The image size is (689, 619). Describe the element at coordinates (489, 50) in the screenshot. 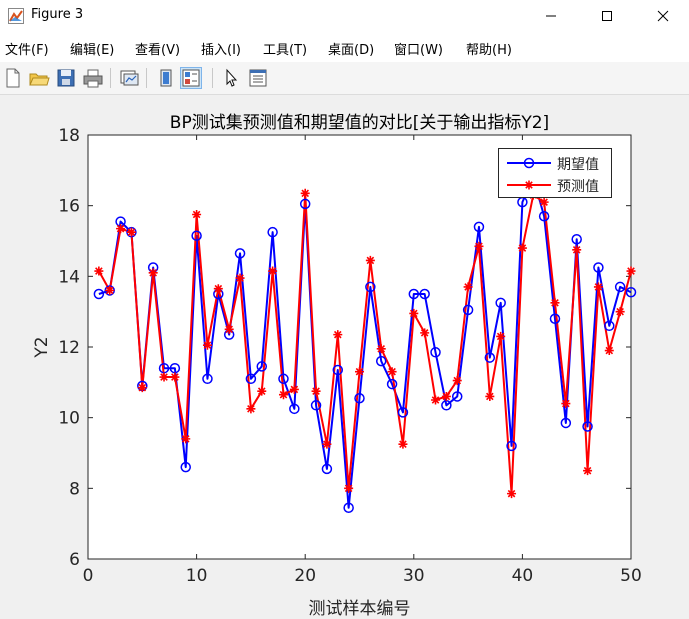

I see `menu-help: 帮助(H)` at that location.